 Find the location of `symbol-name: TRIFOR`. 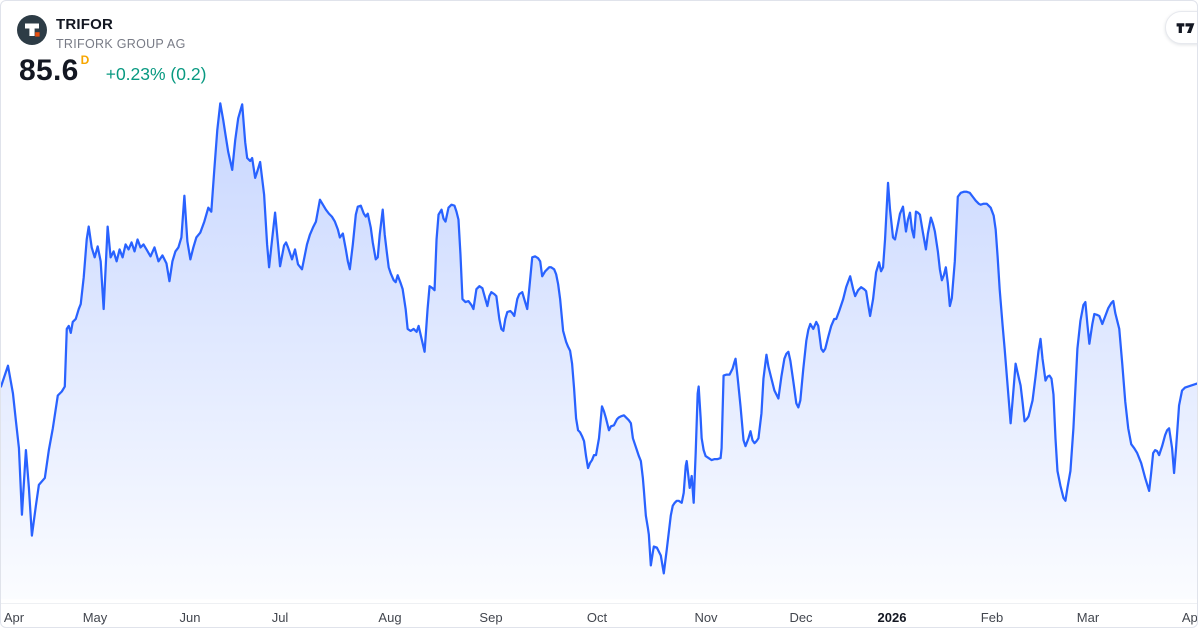

symbol-name: TRIFOR is located at coordinates (85, 24).